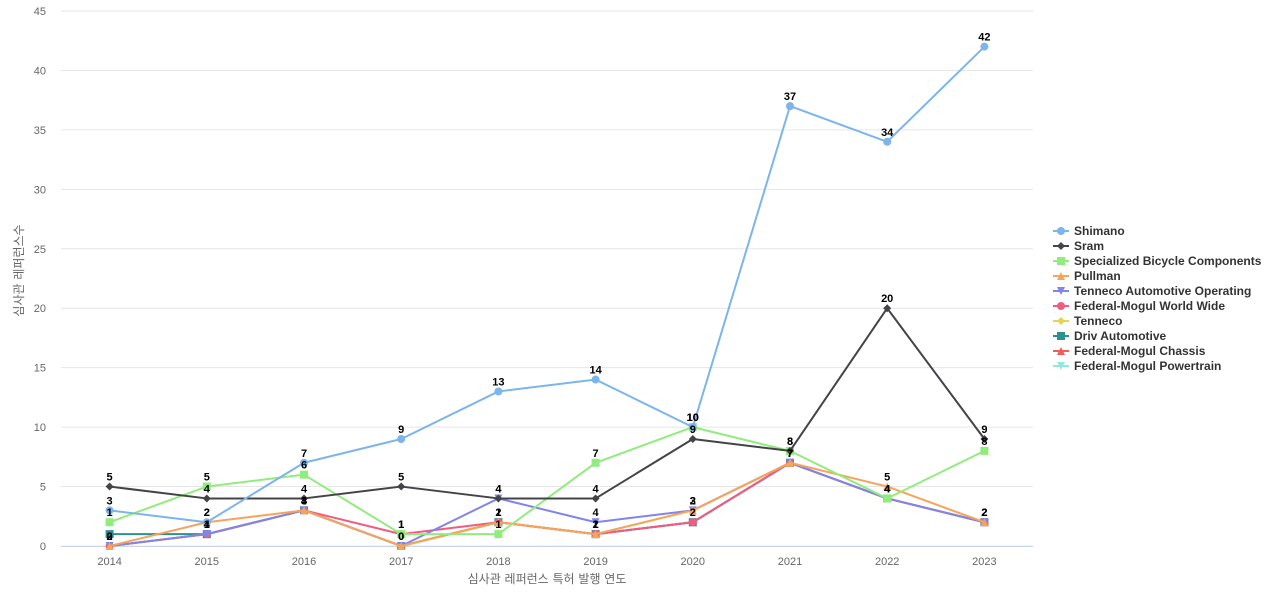 Image resolution: width=1280 pixels, height=600 pixels. I want to click on data-label: 9, so click(984, 430).